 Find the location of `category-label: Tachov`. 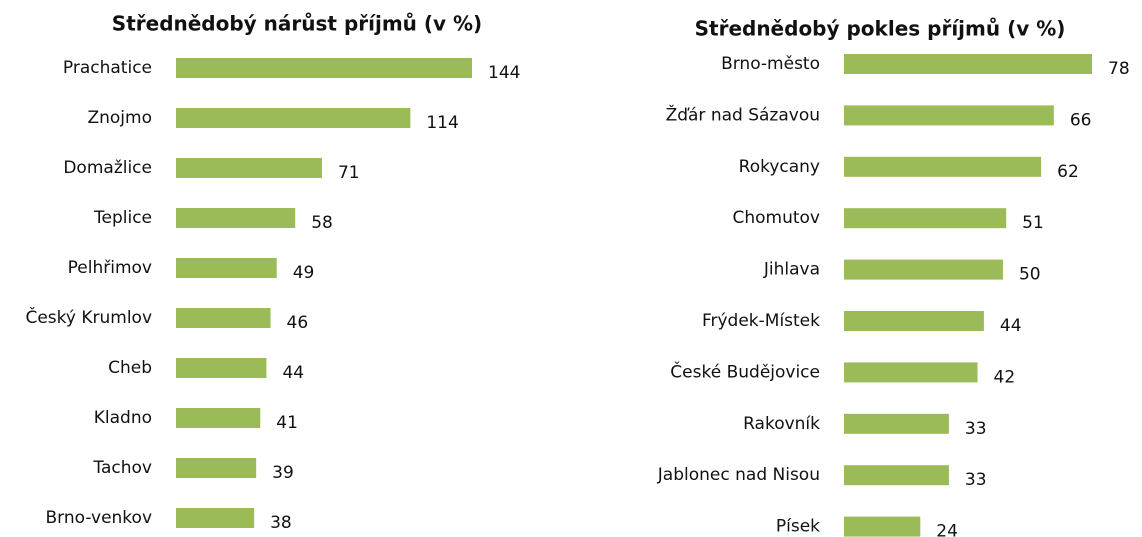

category-label: Tachov is located at coordinates (122, 468).